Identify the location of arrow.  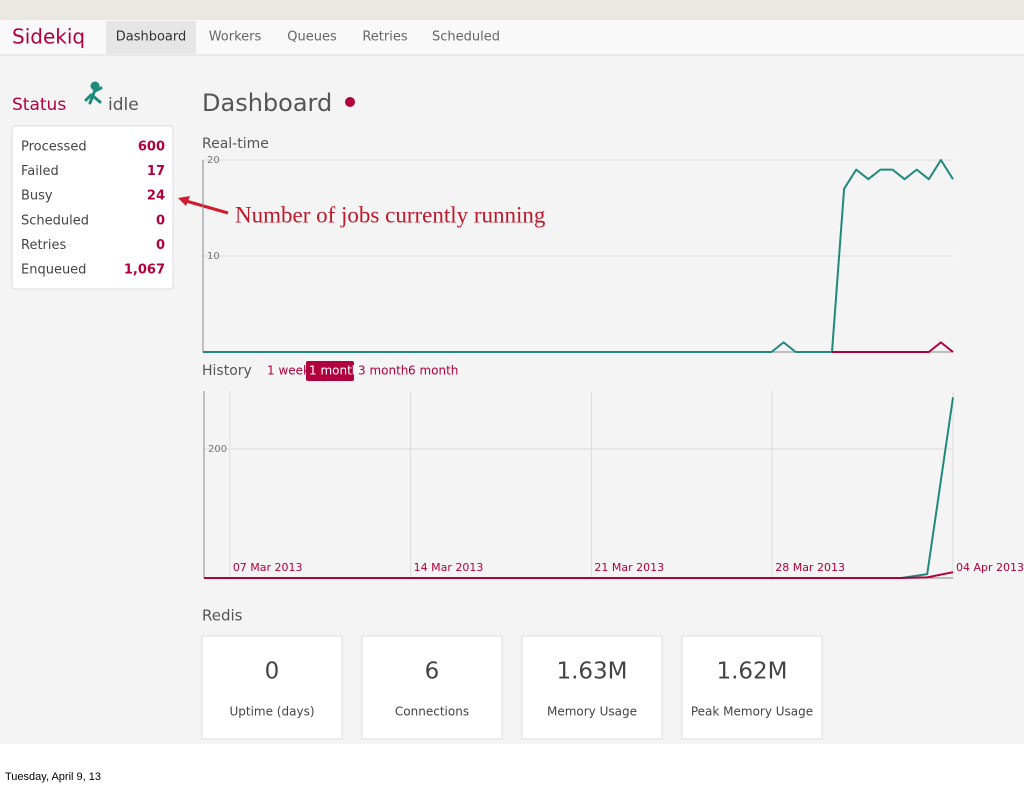
(207, 207).